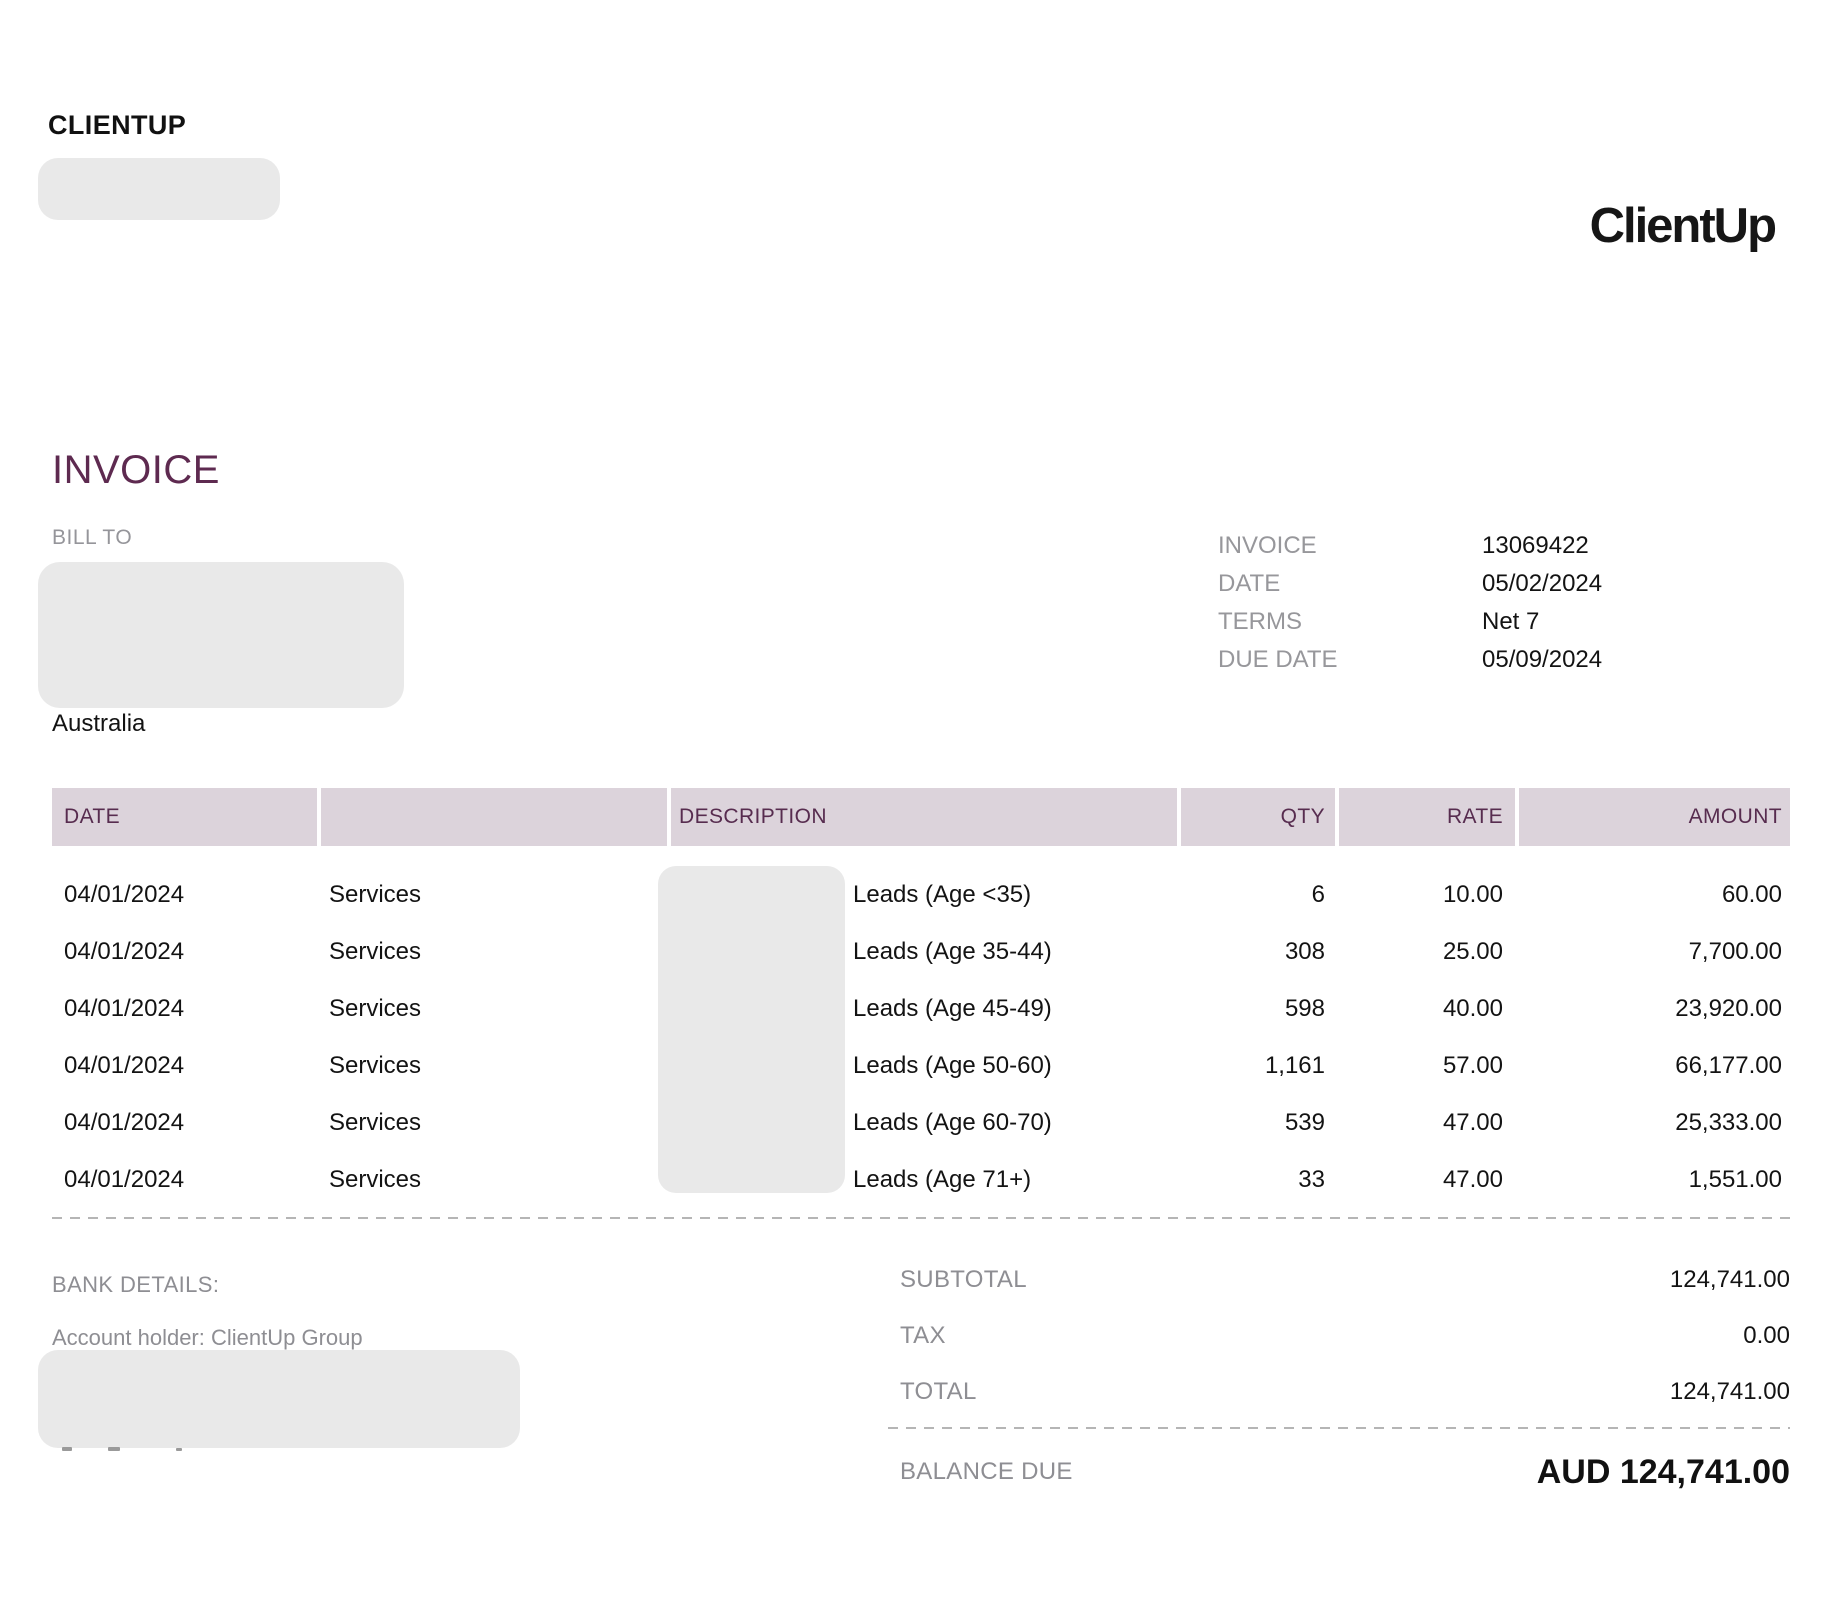 This screenshot has height=1614, width=1842. Describe the element at coordinates (1729, 1391) in the screenshot. I see `total-value: 124,741.00` at that location.